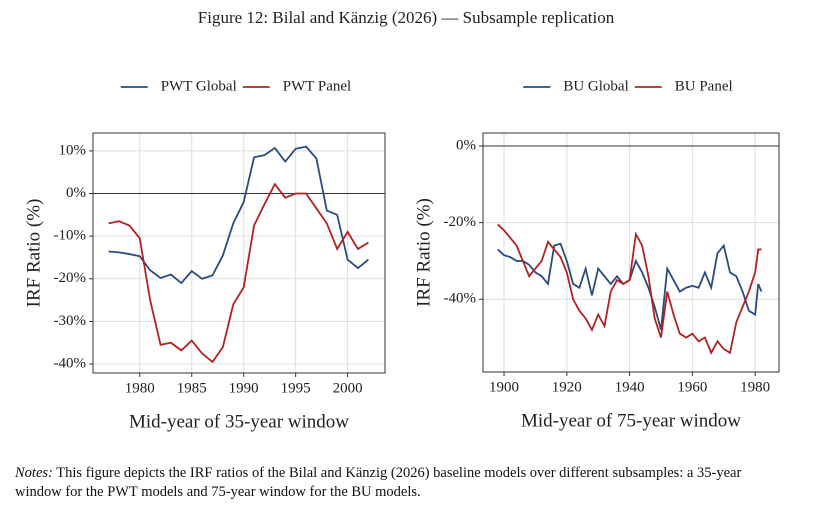 This screenshot has height=521, width=813. Describe the element at coordinates (34, 473) in the screenshot. I see `notes-label: Notes:` at that location.